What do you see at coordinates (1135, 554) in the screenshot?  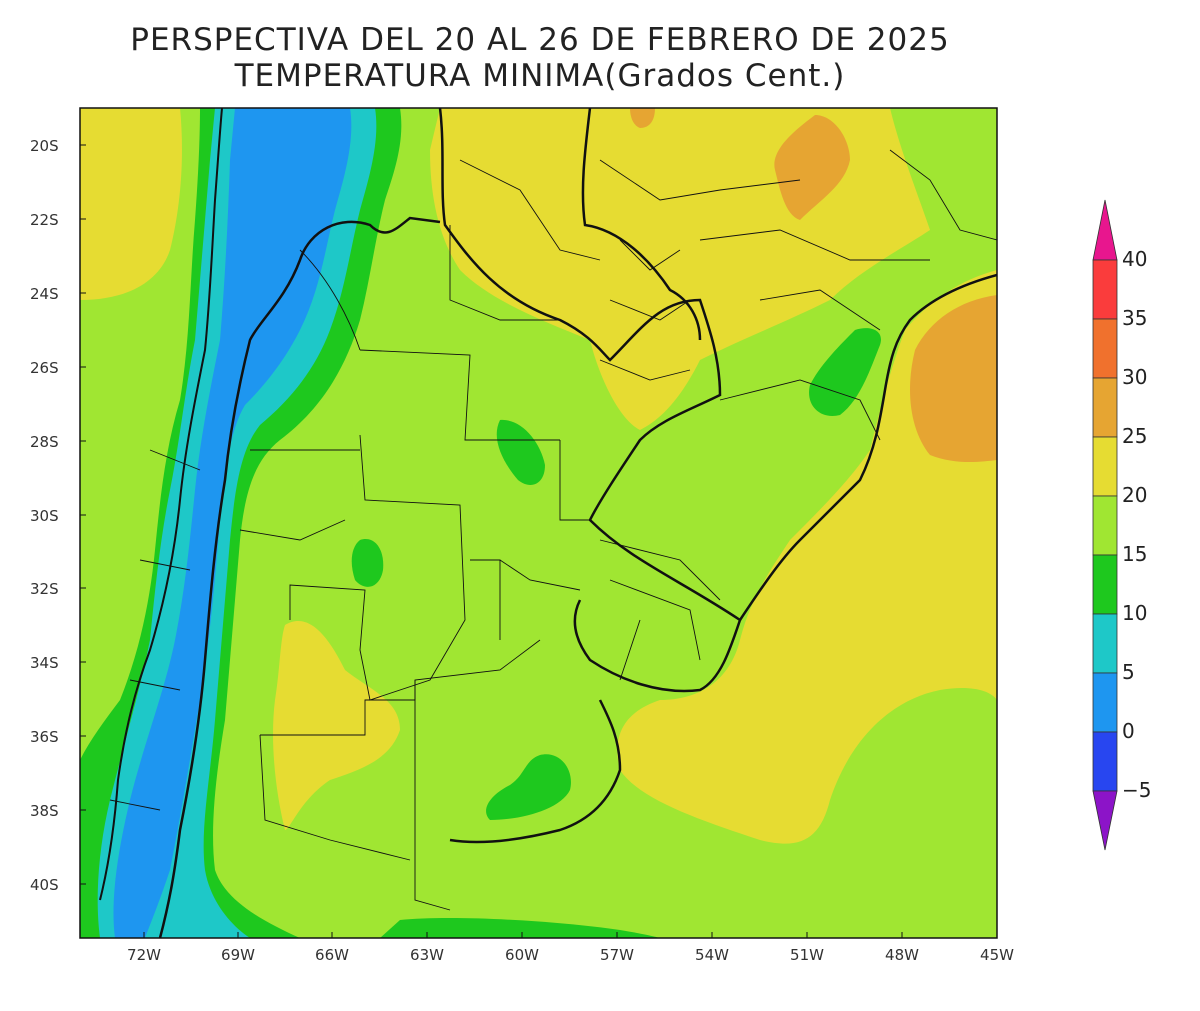 I see `colorbar-label: 15` at bounding box center [1135, 554].